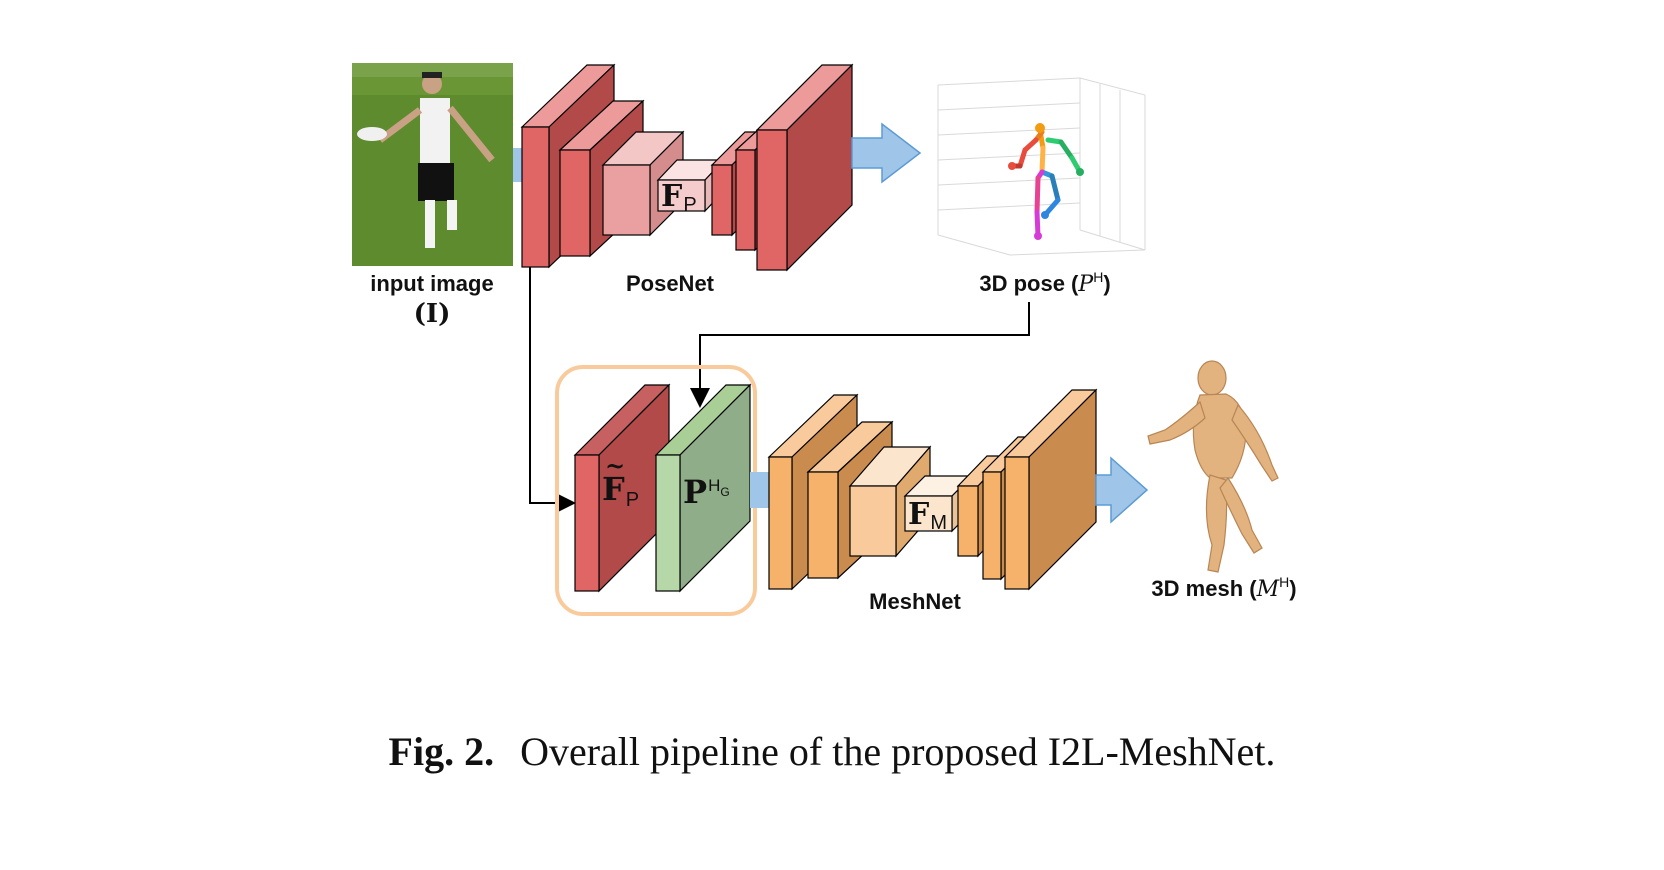 This screenshot has width=1664, height=870. Describe the element at coordinates (441, 751) in the screenshot. I see `figure-number: Fig. 2.` at that location.